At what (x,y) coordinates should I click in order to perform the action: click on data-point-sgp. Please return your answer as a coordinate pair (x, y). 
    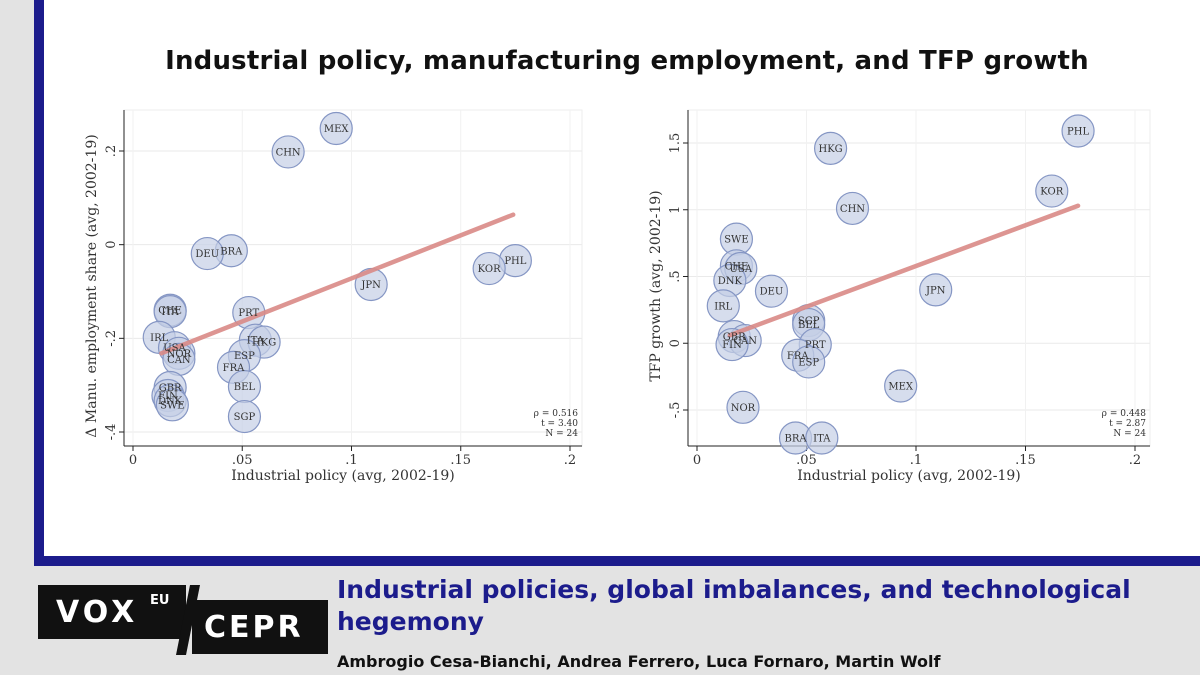
    Looking at the image, I should click on (244, 416).